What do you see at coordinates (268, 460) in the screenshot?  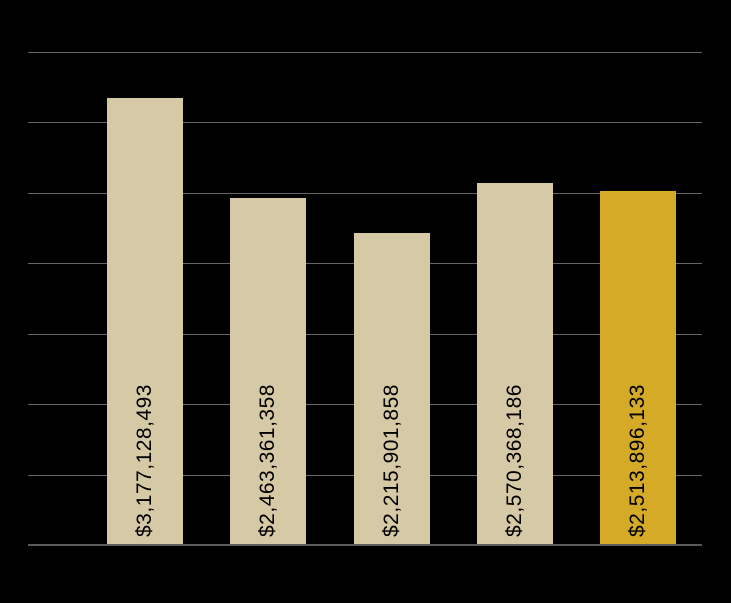 I see `bar-value-label: $2,463,361,358` at bounding box center [268, 460].